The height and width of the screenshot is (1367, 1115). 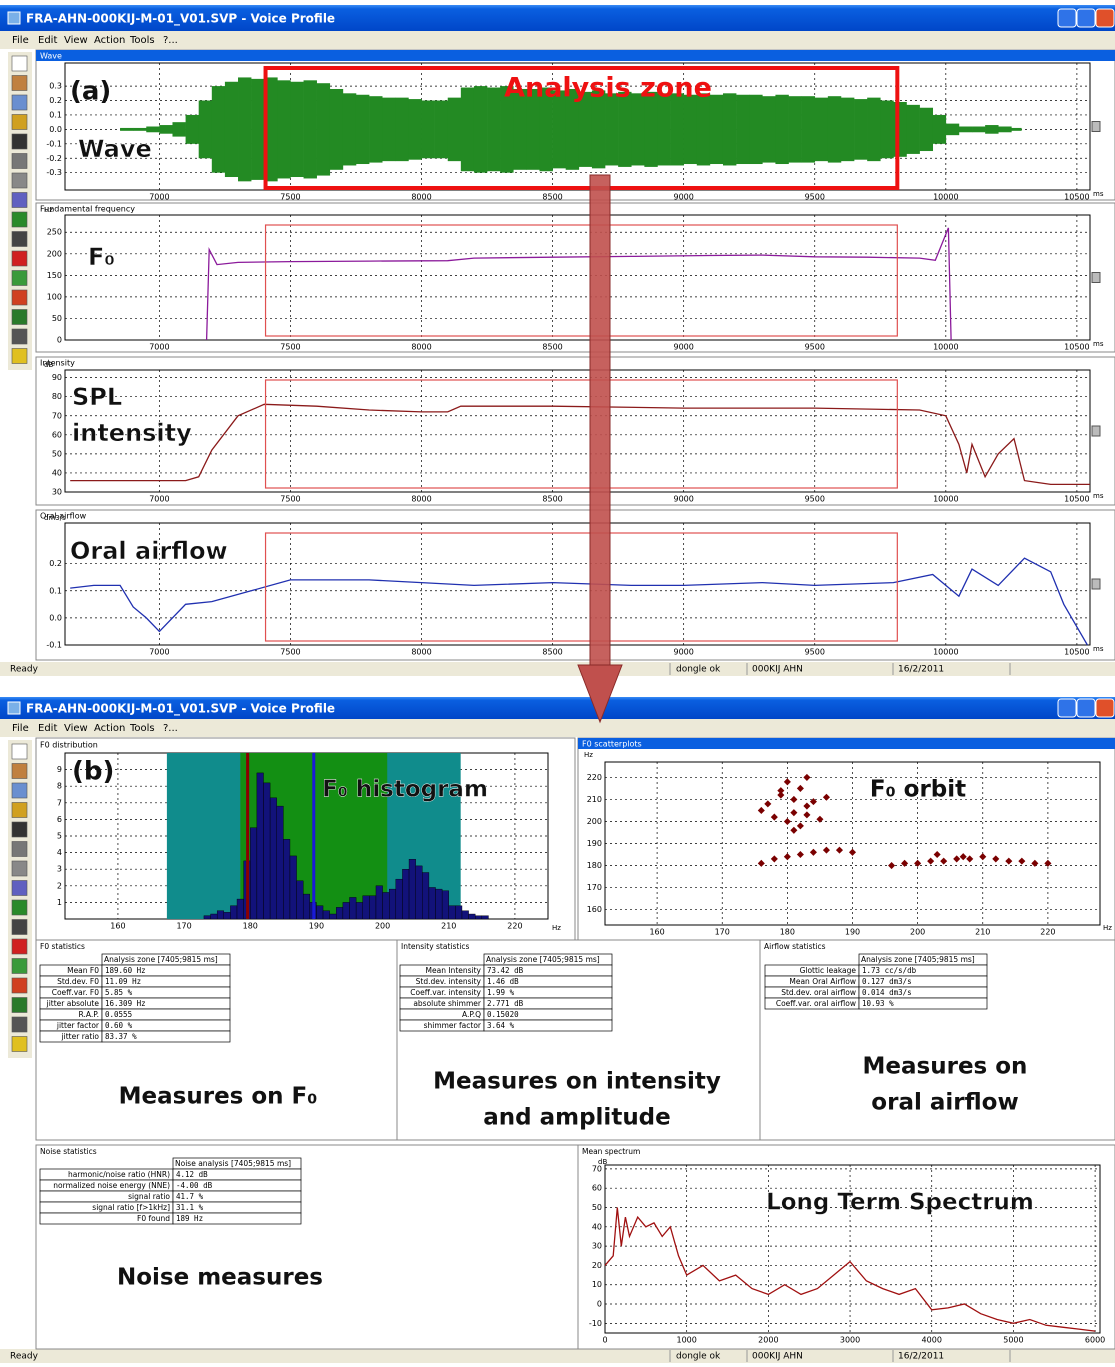 What do you see at coordinates (57, 472) in the screenshot?
I see `y-tick-label: 40` at bounding box center [57, 472].